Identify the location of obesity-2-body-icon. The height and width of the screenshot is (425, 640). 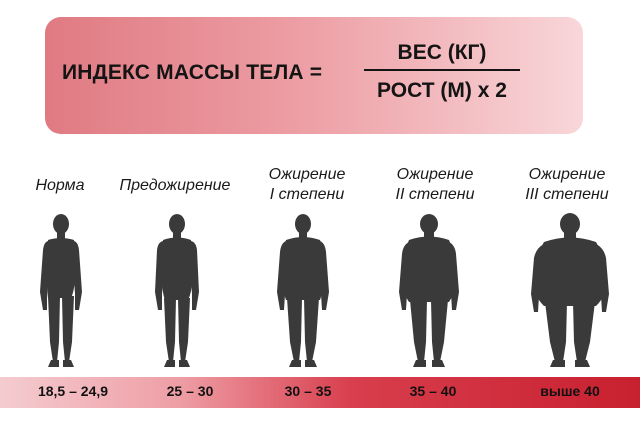
(429, 290).